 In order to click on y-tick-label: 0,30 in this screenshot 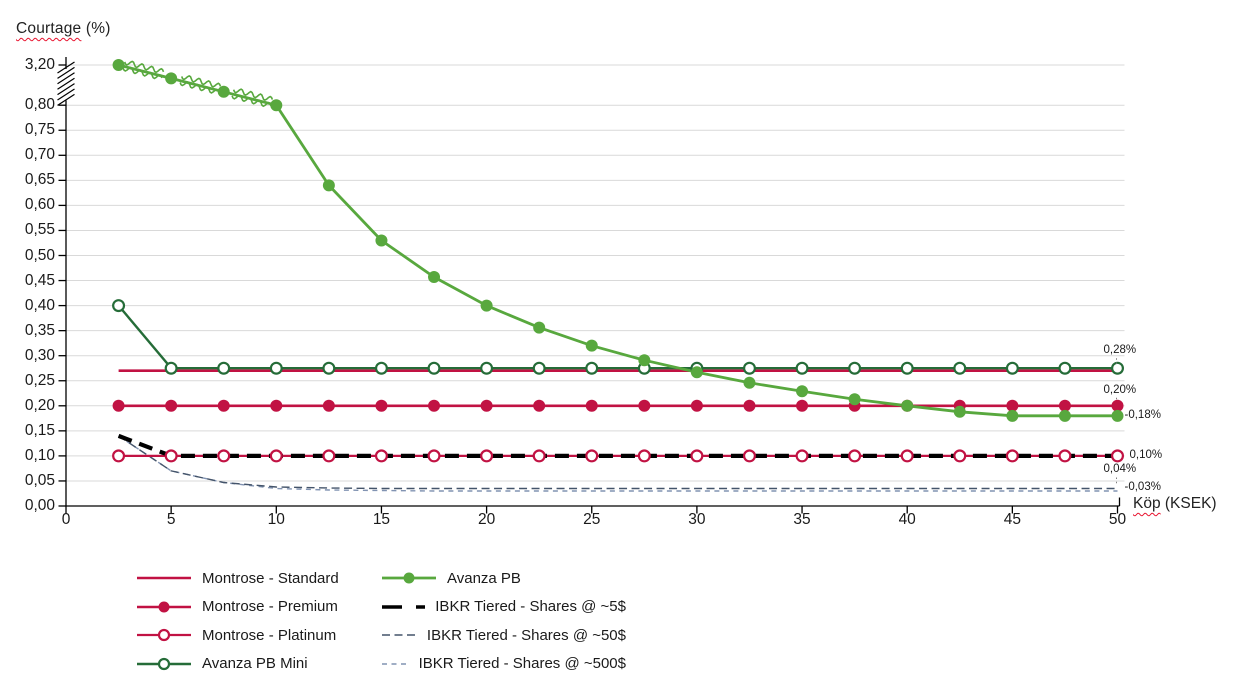, I will do `click(39, 355)`.